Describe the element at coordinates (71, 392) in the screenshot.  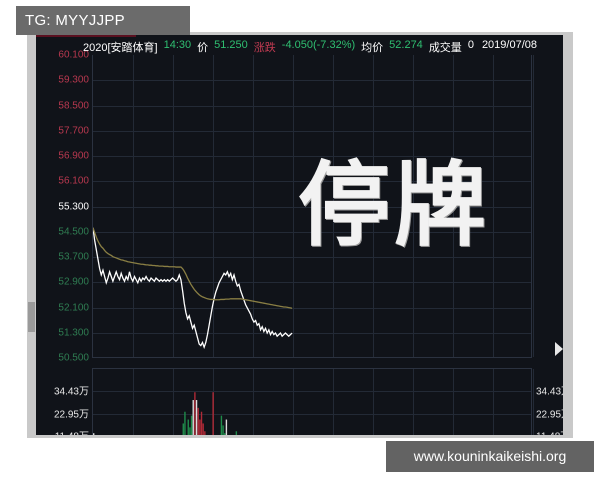
I see `volume-axis-tick-left: 34.43万` at that location.